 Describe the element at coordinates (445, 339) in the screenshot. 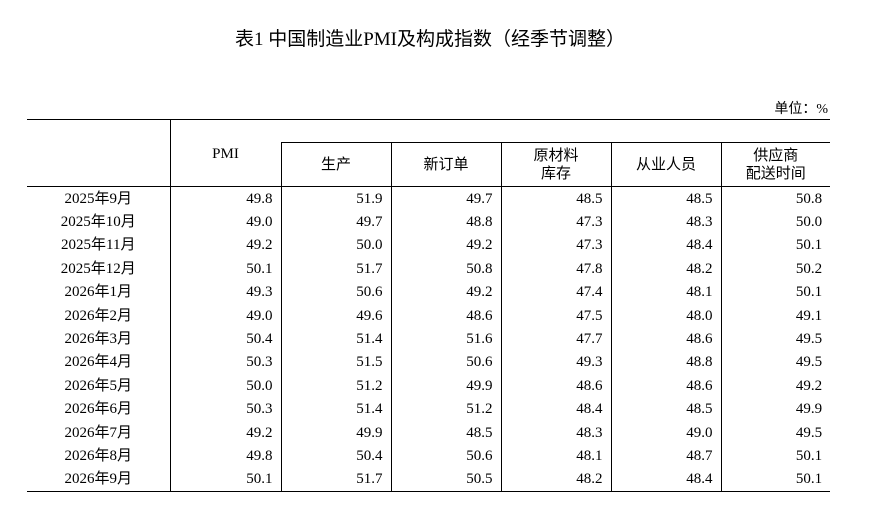

I see `value-cell: 51.6` at that location.